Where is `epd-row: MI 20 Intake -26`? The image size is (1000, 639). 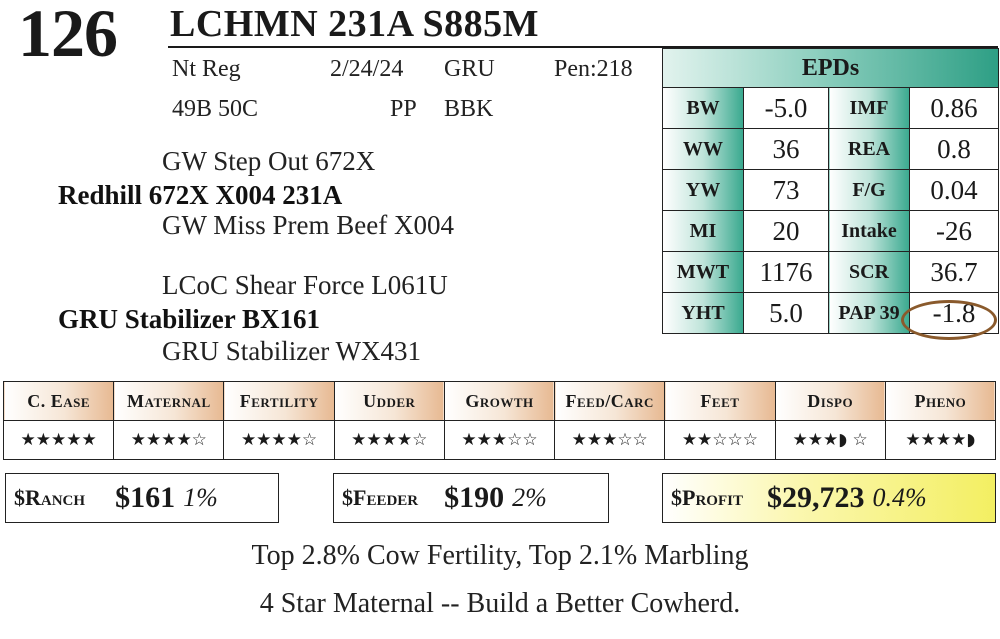 epd-row: MI 20 Intake -26 is located at coordinates (830, 231).